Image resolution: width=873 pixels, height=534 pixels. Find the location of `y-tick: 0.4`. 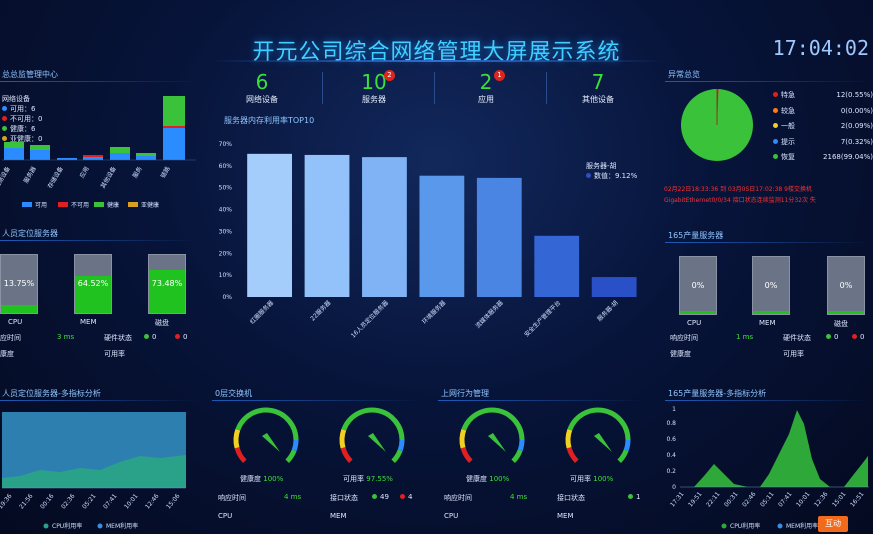

y-tick: 0.4 is located at coordinates (671, 455).